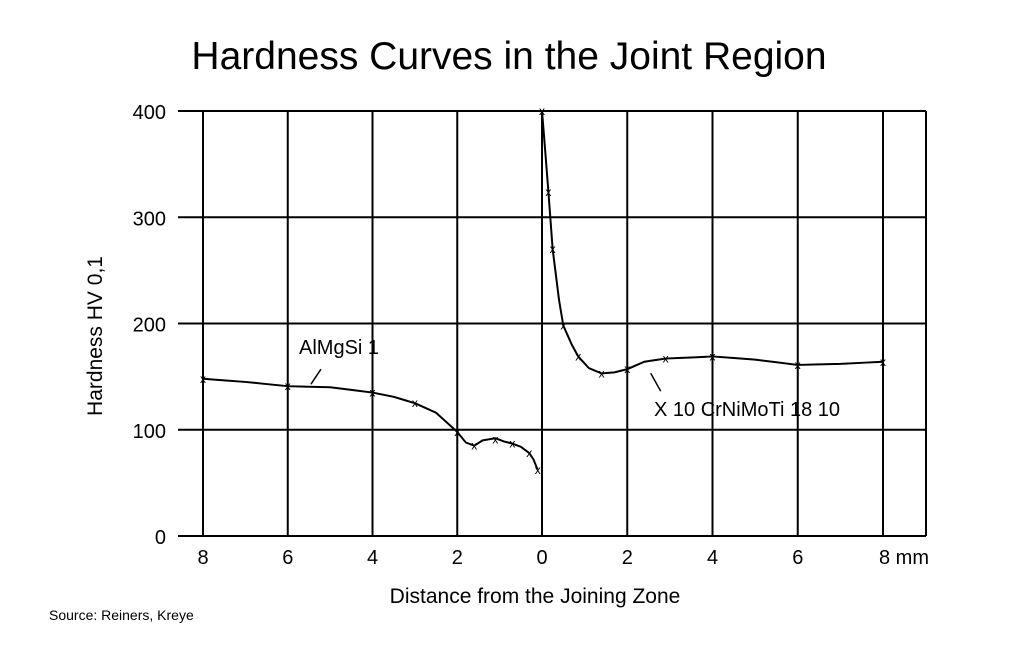 This screenshot has width=1018, height=662. What do you see at coordinates (747, 410) in the screenshot?
I see `series-label-crnimoti: X 10 CrNiMoTi 18 10` at bounding box center [747, 410].